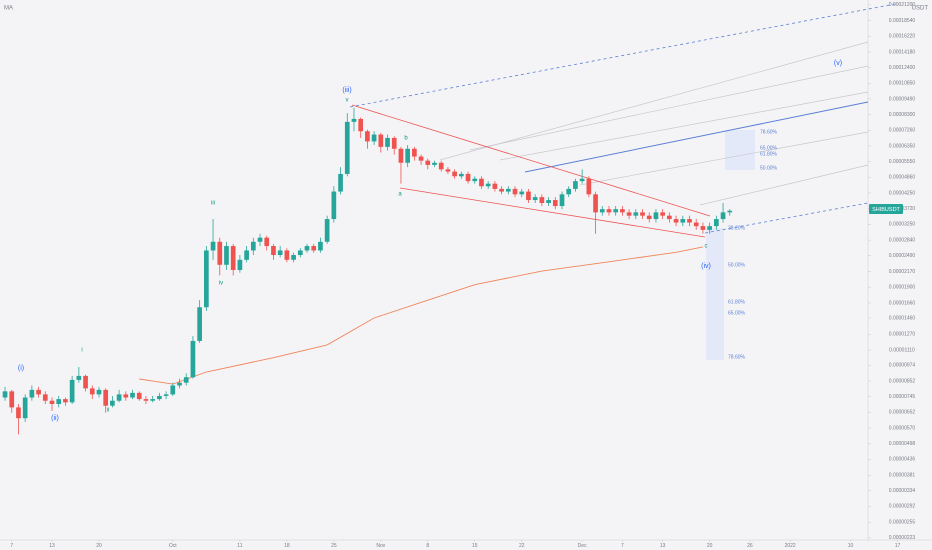 The image size is (932, 550). I want to click on wave-label: iii, so click(213, 204).